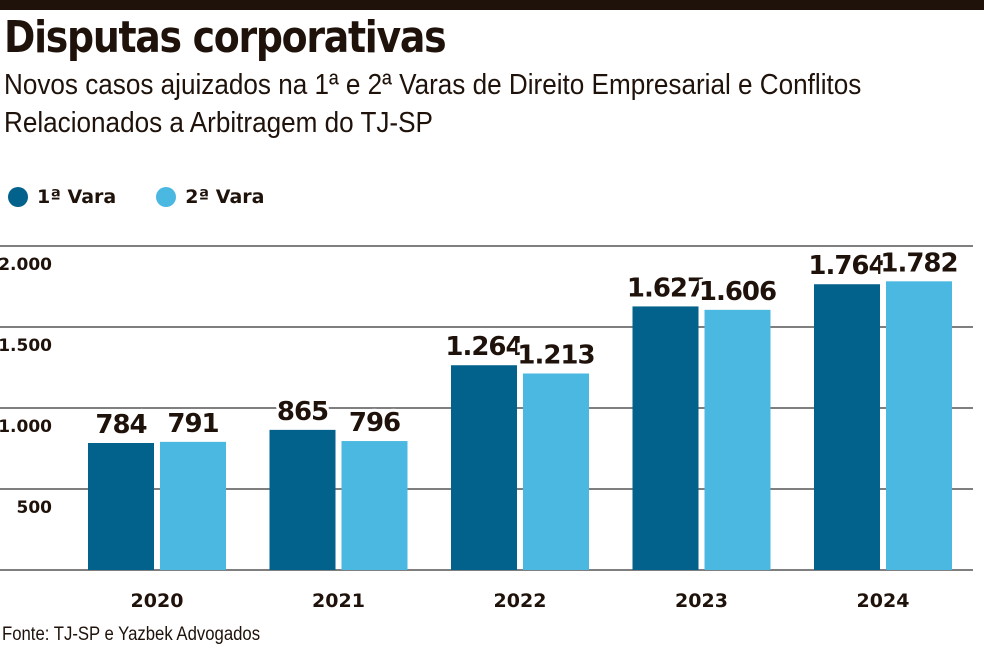 The height and width of the screenshot is (648, 984). I want to click on legend-swatch-2a-vara, so click(166, 197).